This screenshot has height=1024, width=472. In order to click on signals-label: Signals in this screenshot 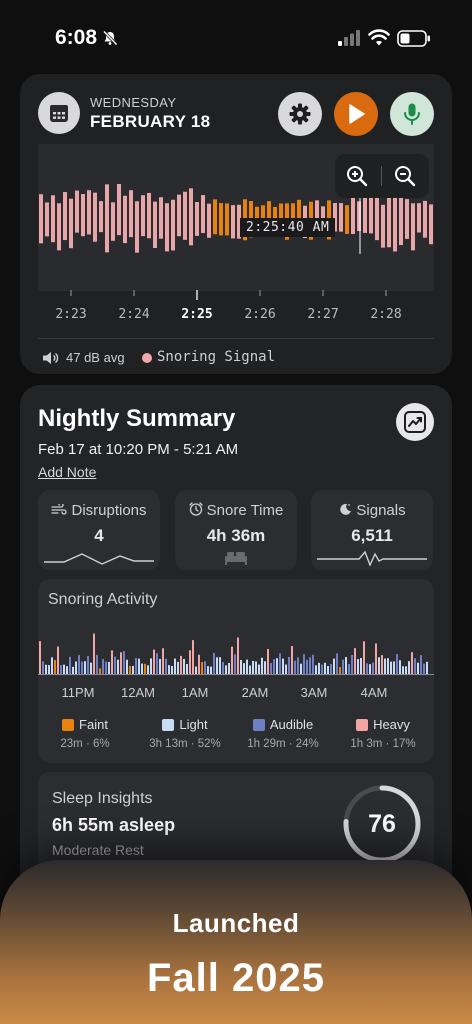, I will do `click(381, 510)`.